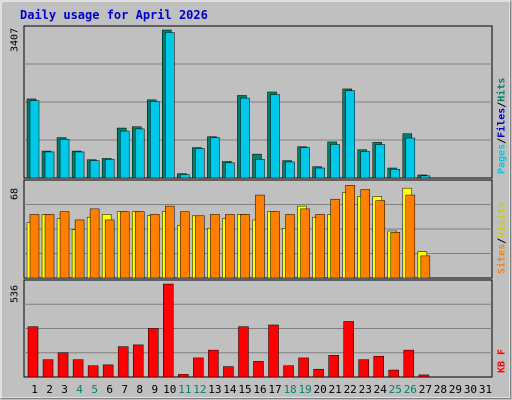 The height and width of the screenshot is (400, 512). I want to click on x-tick-label-day-4: 4, so click(79, 389).